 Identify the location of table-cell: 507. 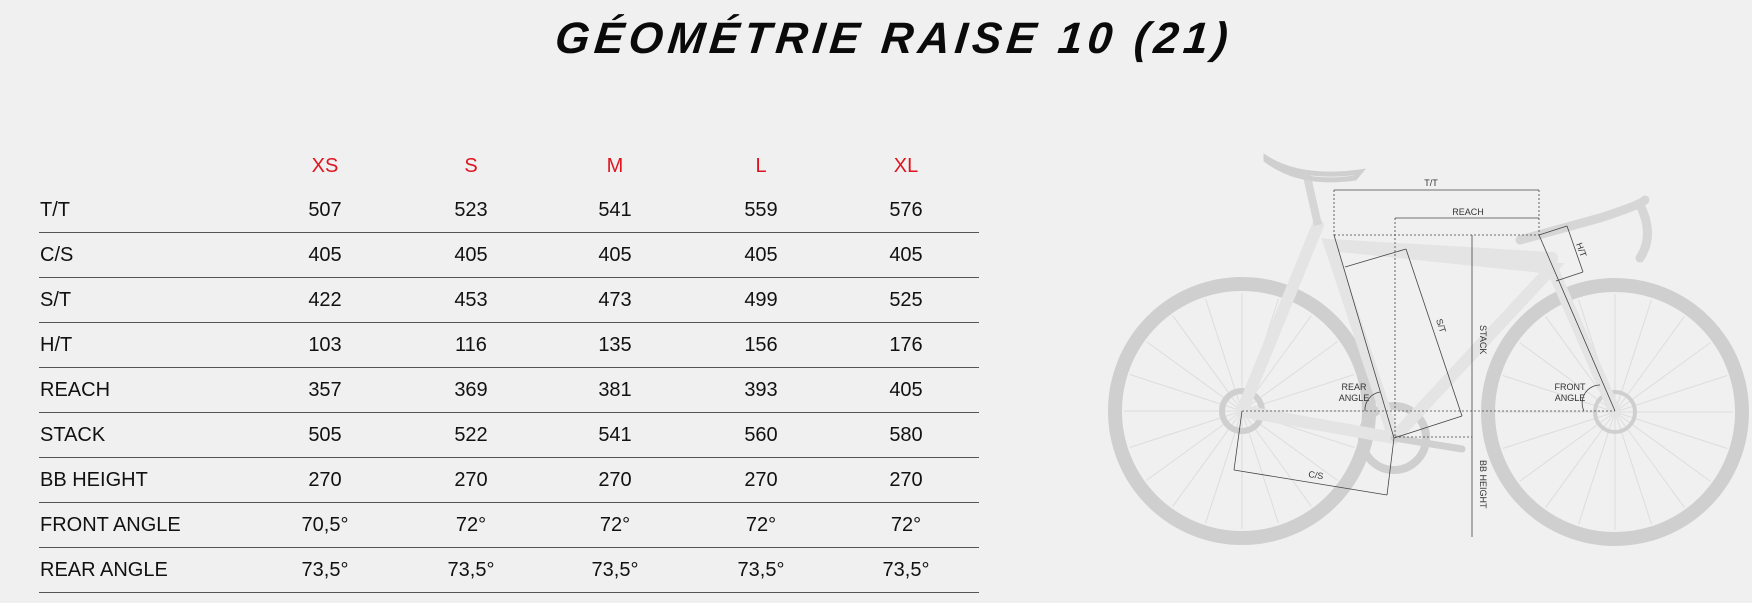
(325, 210).